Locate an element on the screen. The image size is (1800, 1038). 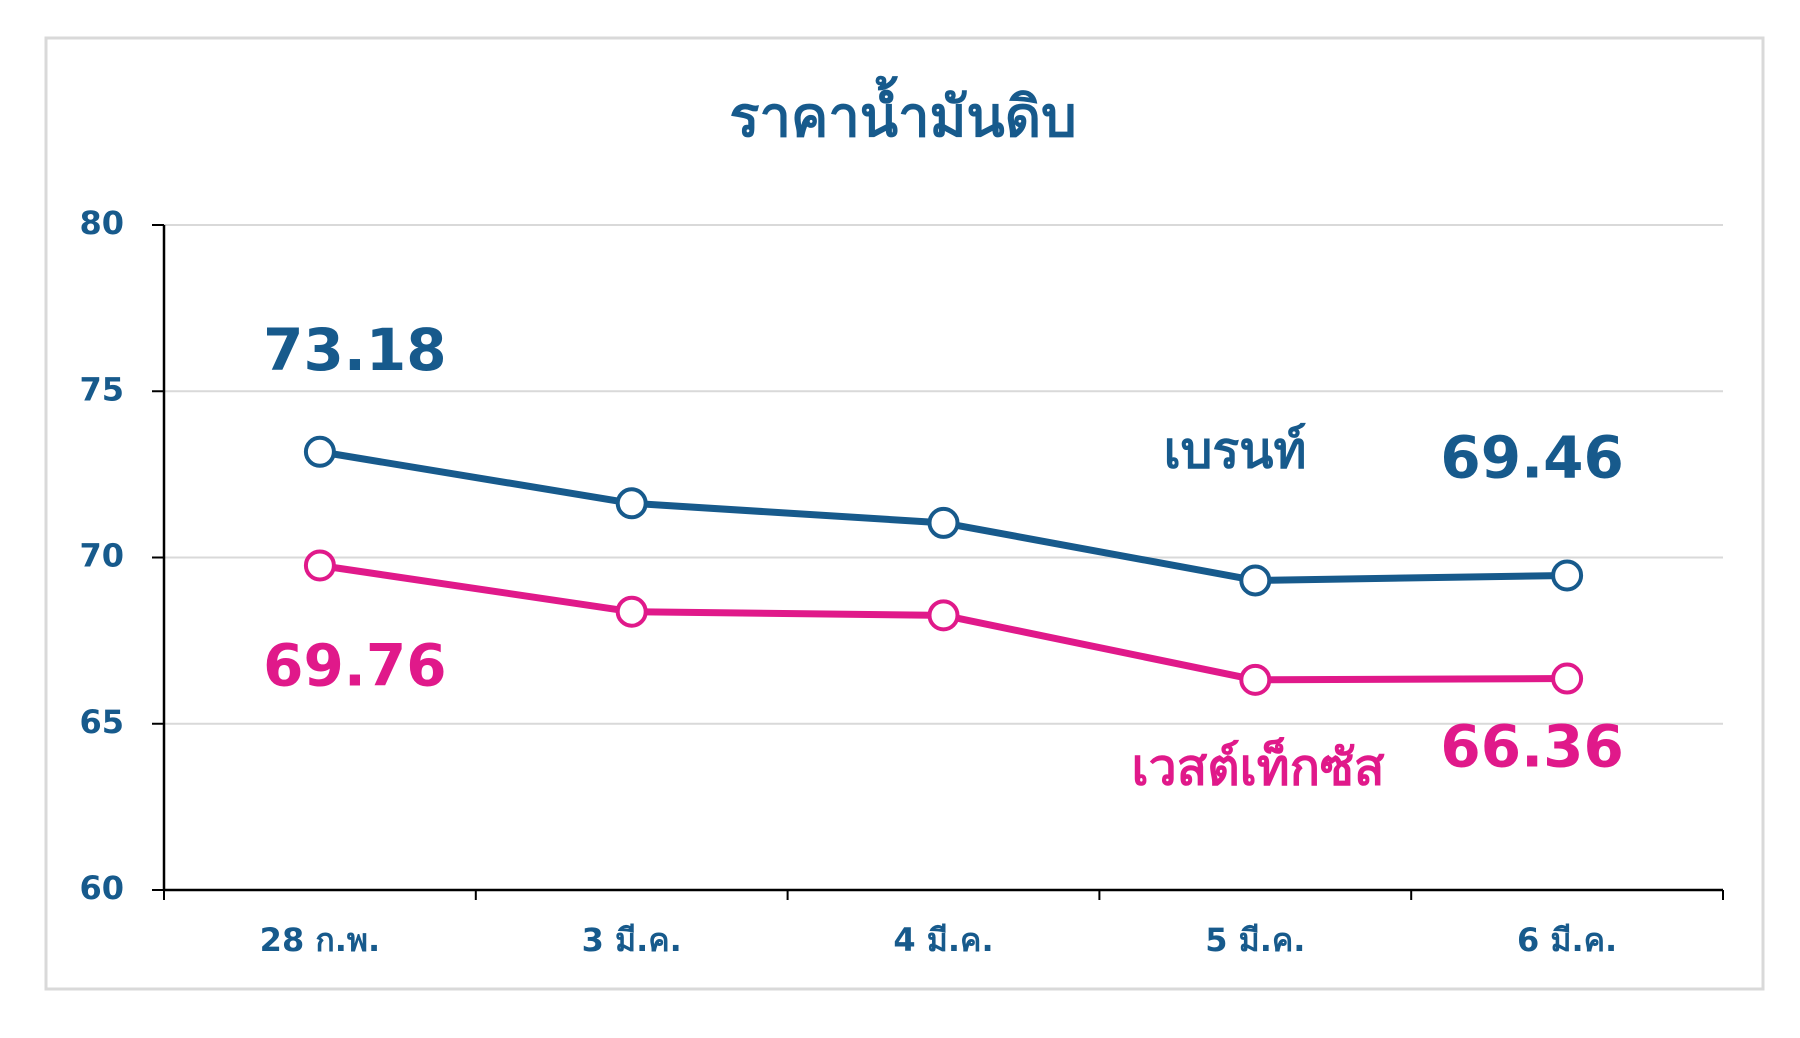
y-tick-label: 75 is located at coordinates (101, 389).